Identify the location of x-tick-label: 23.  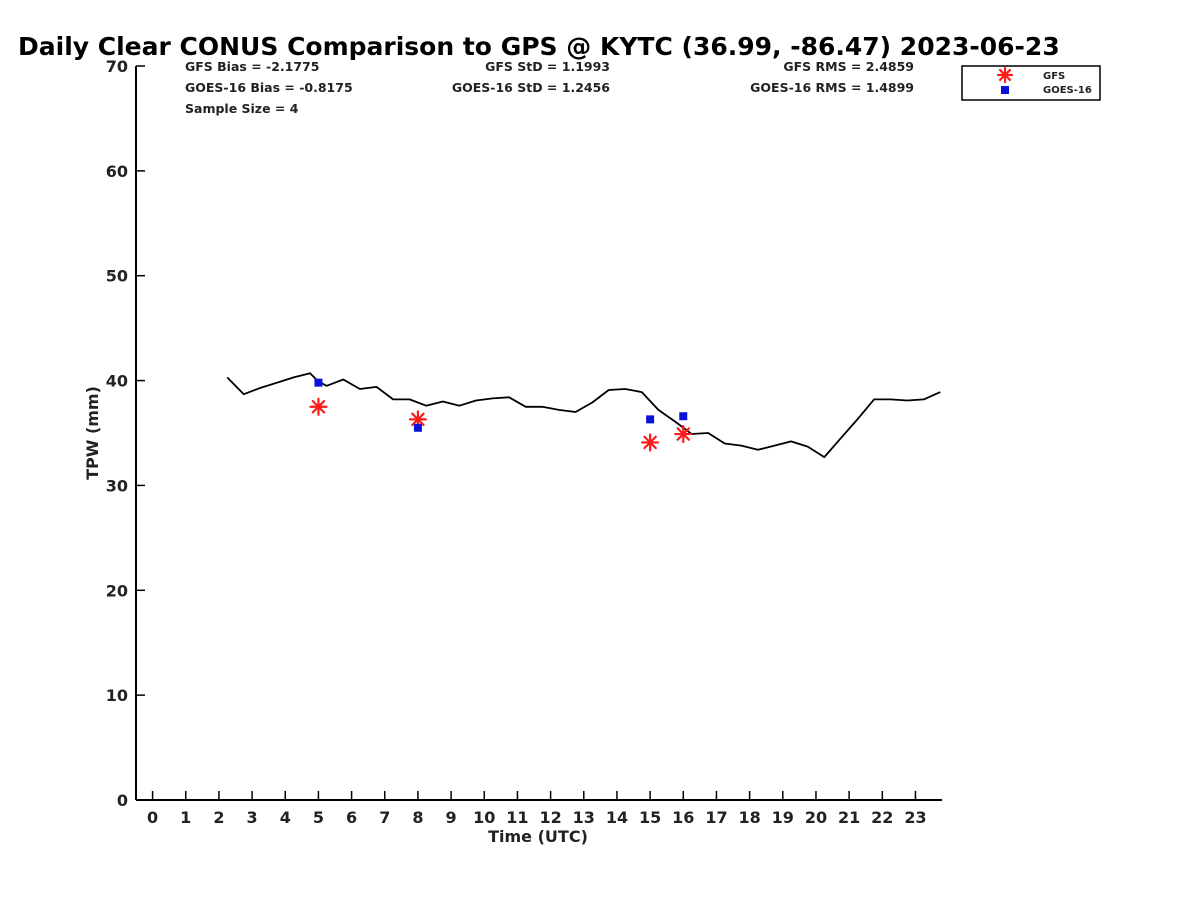
(915, 817).